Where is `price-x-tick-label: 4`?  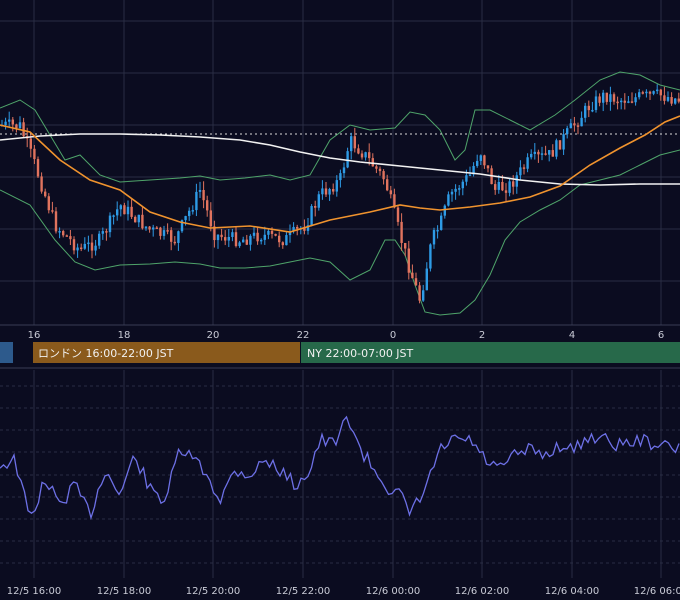
price-x-tick-label: 4 is located at coordinates (572, 335).